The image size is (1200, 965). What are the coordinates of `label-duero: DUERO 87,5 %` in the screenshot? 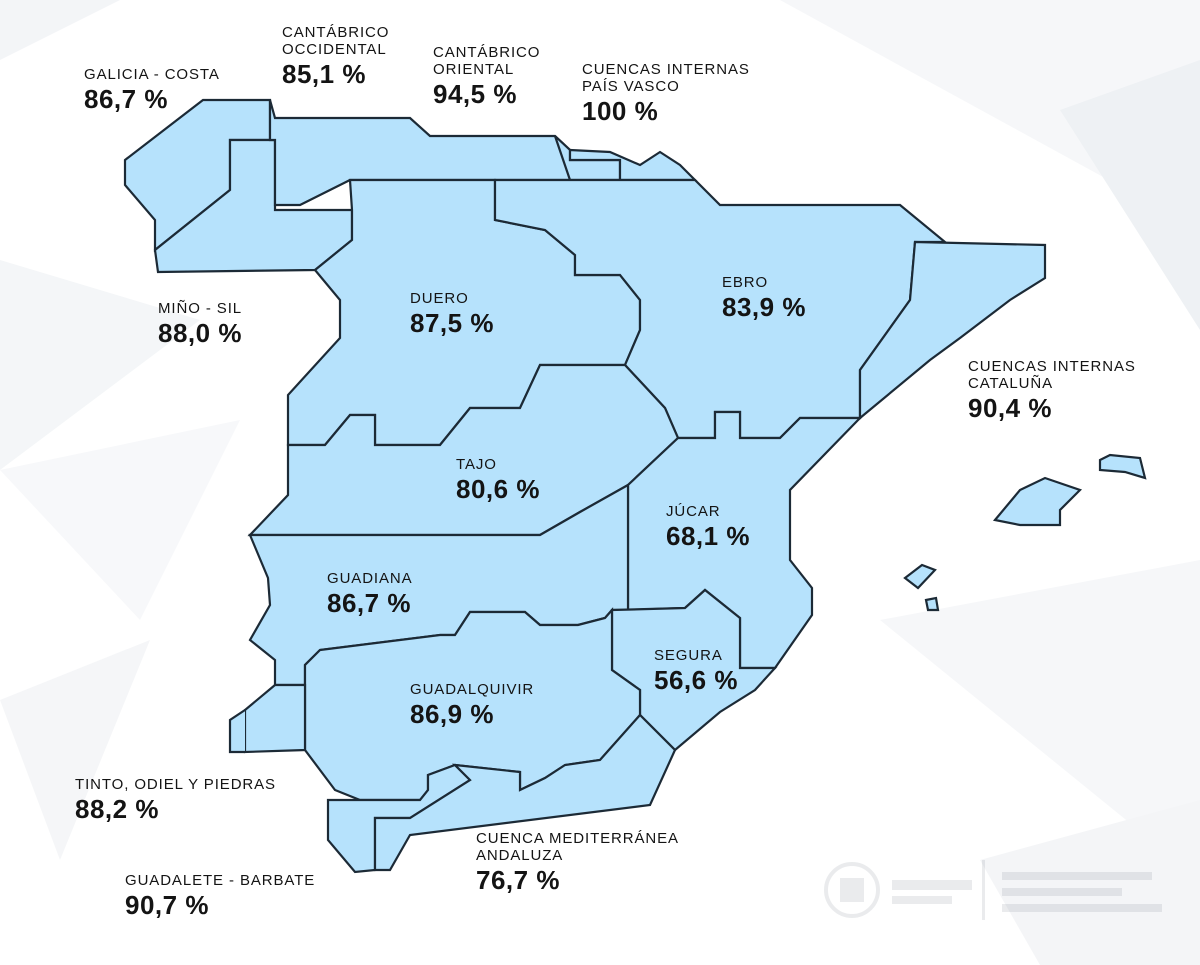 It's located at (452, 313).